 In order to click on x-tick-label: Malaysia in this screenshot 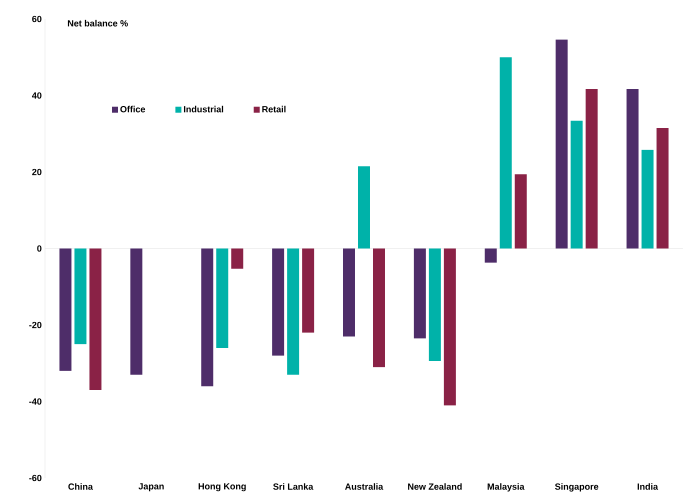, I will do `click(506, 487)`.